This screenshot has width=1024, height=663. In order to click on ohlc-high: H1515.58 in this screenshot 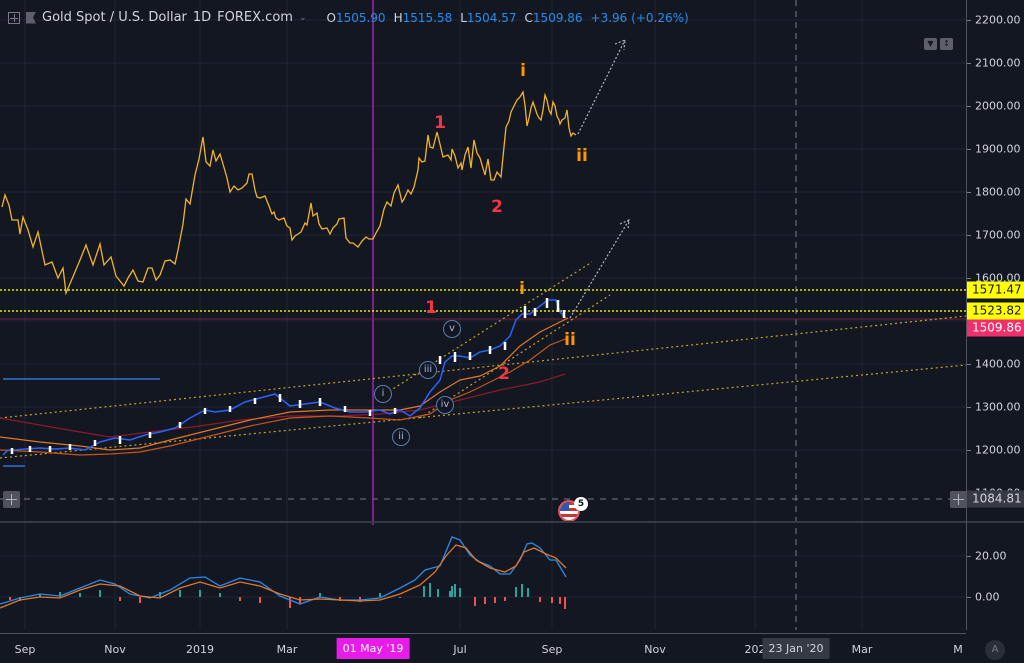, I will do `click(423, 17)`.